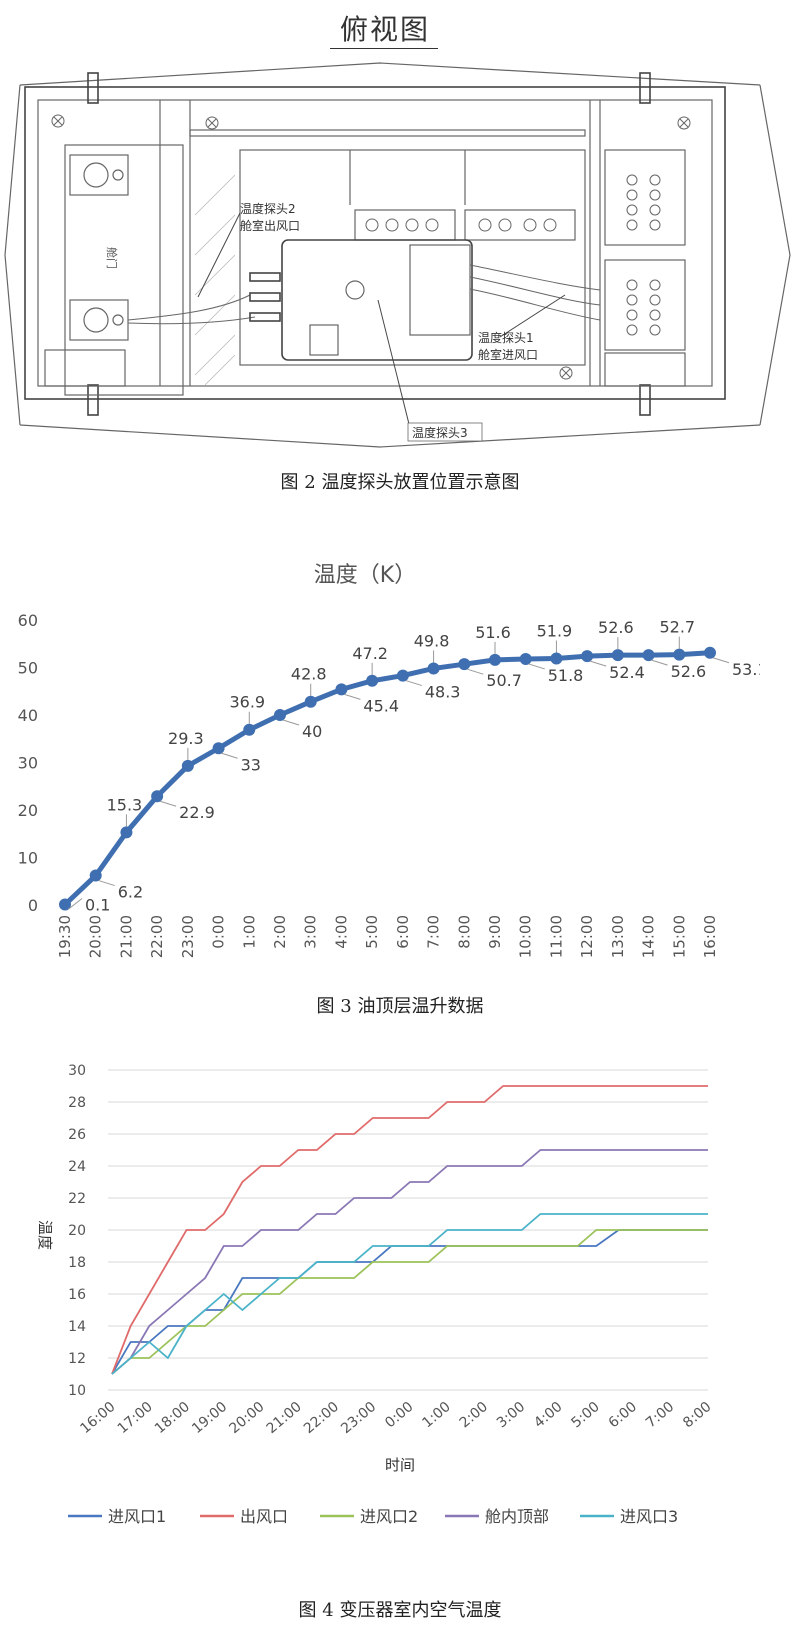 The width and height of the screenshot is (800, 1626). I want to click on roof-line-bottom, so click(390, 436).